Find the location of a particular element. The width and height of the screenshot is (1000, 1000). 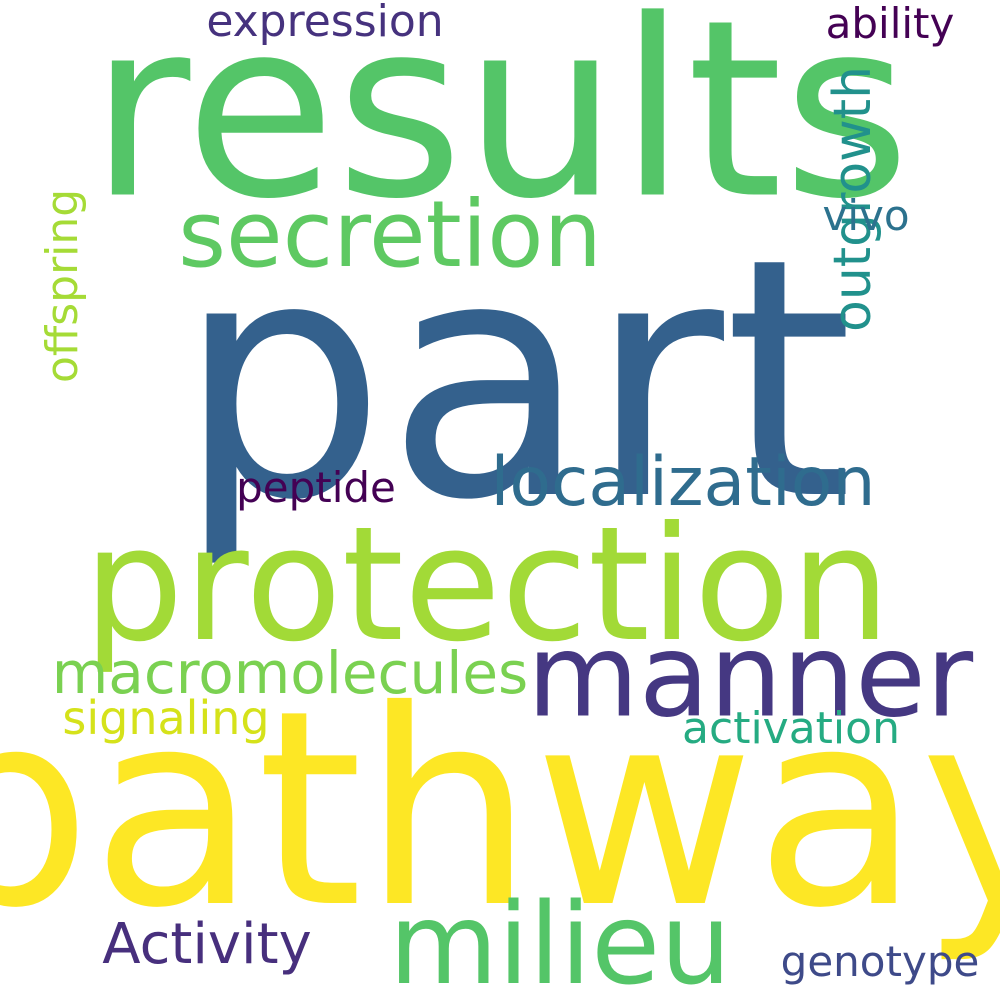

word-activity: Activity is located at coordinates (207, 944).